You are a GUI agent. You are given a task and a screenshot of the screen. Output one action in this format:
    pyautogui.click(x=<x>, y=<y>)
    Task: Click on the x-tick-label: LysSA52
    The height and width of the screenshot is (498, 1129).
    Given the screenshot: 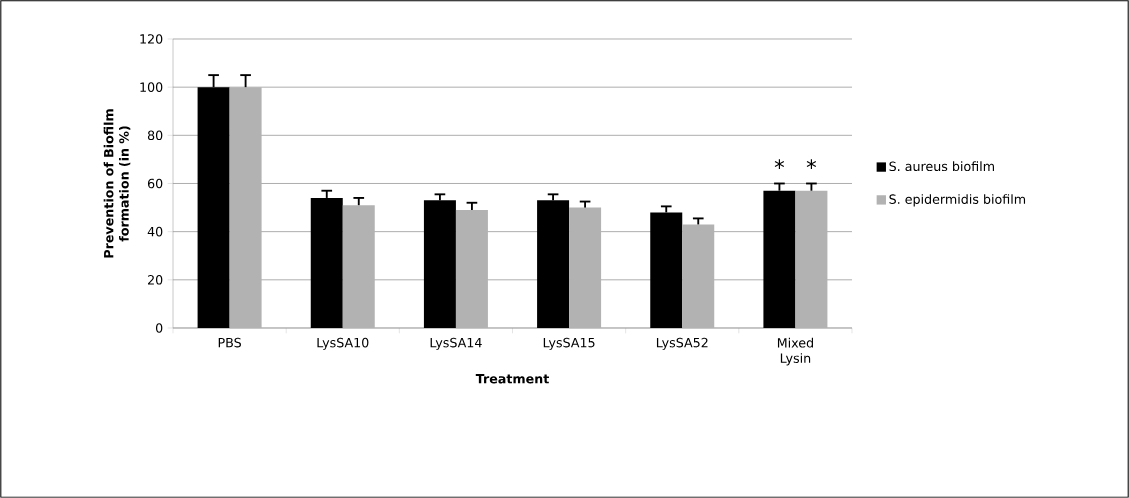 What is the action you would take?
    pyautogui.click(x=682, y=343)
    